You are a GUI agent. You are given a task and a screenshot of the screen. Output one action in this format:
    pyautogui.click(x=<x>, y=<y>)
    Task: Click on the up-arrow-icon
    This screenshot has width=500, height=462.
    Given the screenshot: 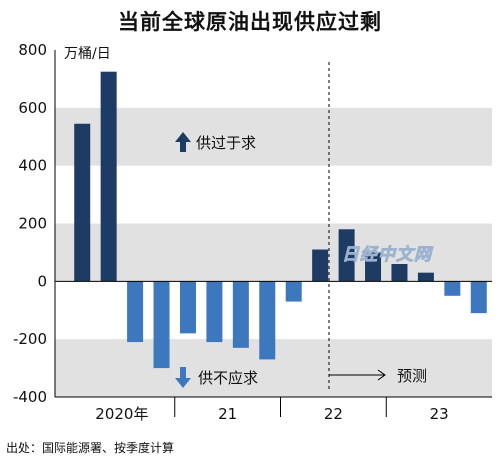 What is the action you would take?
    pyautogui.click(x=183, y=142)
    